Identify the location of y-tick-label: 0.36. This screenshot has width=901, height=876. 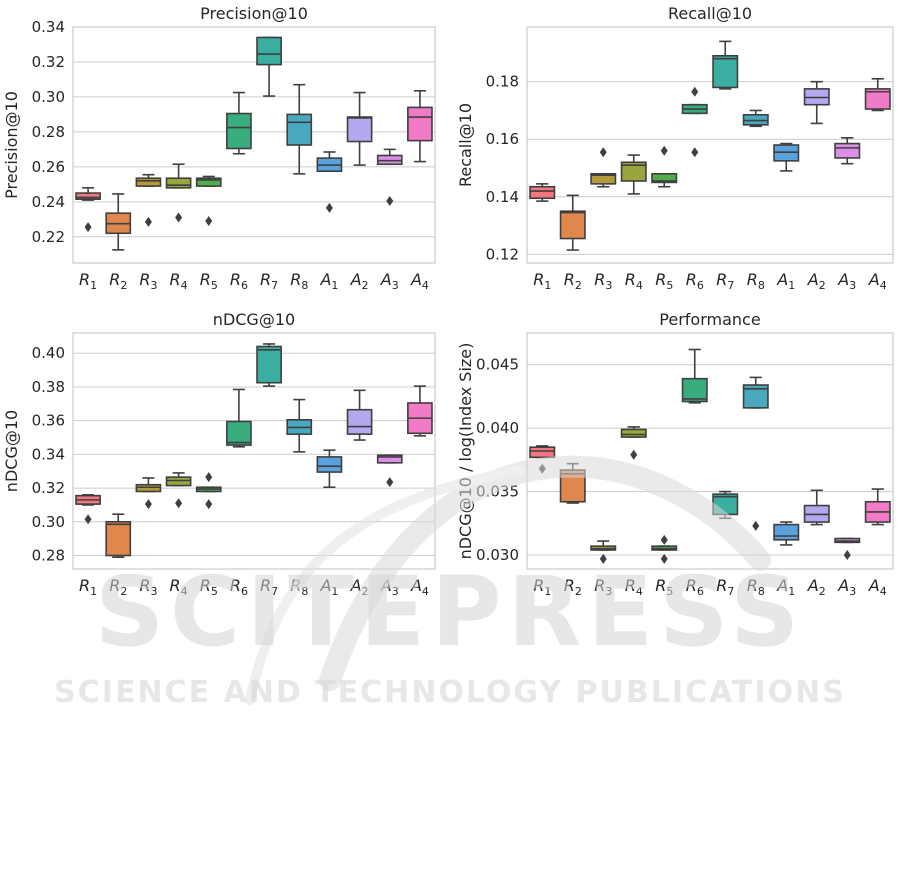
(48, 421).